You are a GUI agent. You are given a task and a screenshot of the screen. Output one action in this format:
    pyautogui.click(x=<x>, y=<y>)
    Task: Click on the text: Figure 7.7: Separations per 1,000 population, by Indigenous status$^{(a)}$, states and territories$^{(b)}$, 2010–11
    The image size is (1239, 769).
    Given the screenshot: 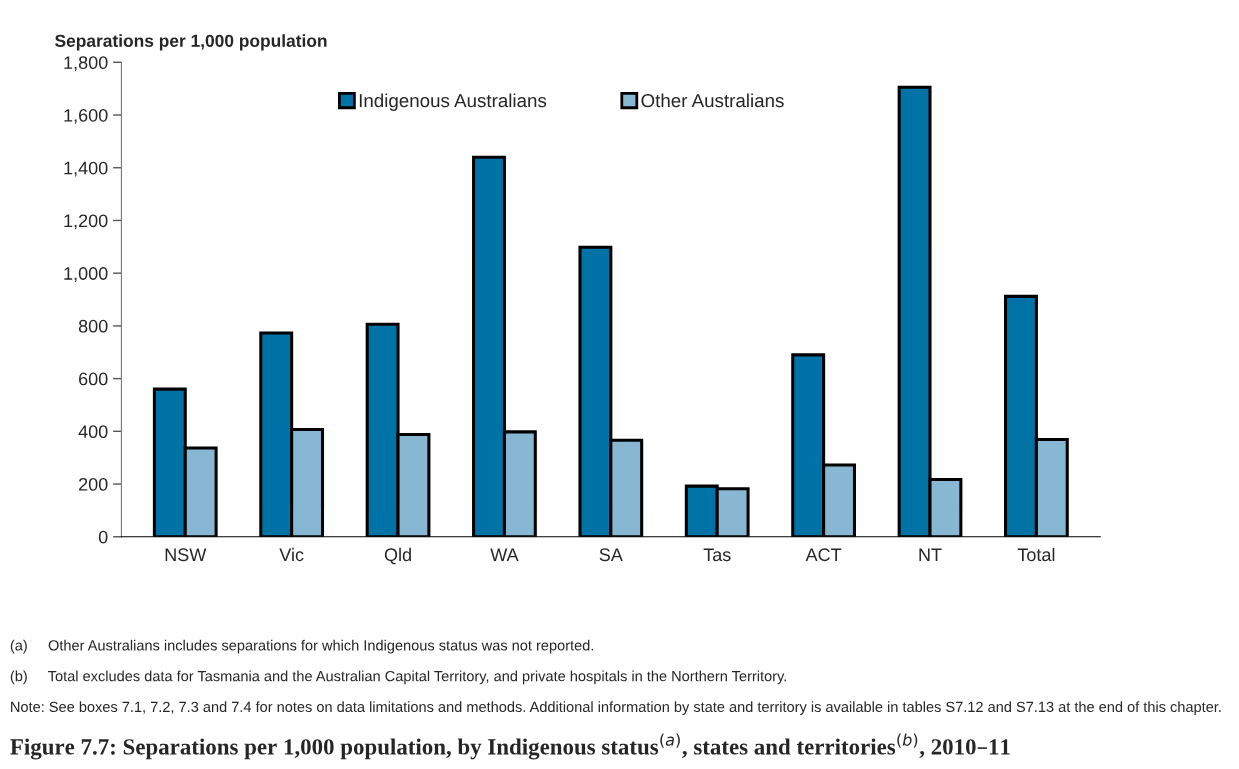 What is the action you would take?
    pyautogui.click(x=510, y=746)
    